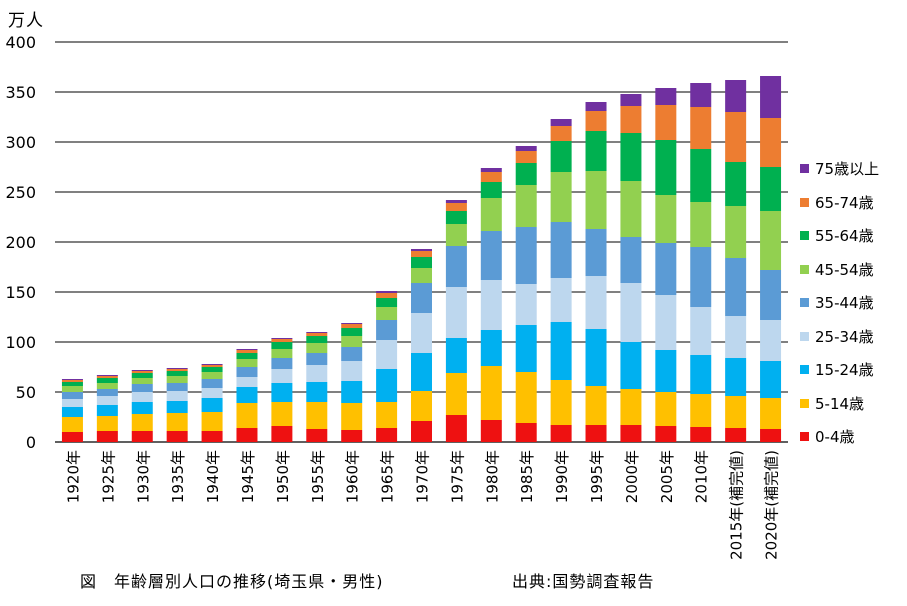 This screenshot has width=907, height=606. What do you see at coordinates (20, 242) in the screenshot?
I see `y-tick-label: 200` at bounding box center [20, 242].